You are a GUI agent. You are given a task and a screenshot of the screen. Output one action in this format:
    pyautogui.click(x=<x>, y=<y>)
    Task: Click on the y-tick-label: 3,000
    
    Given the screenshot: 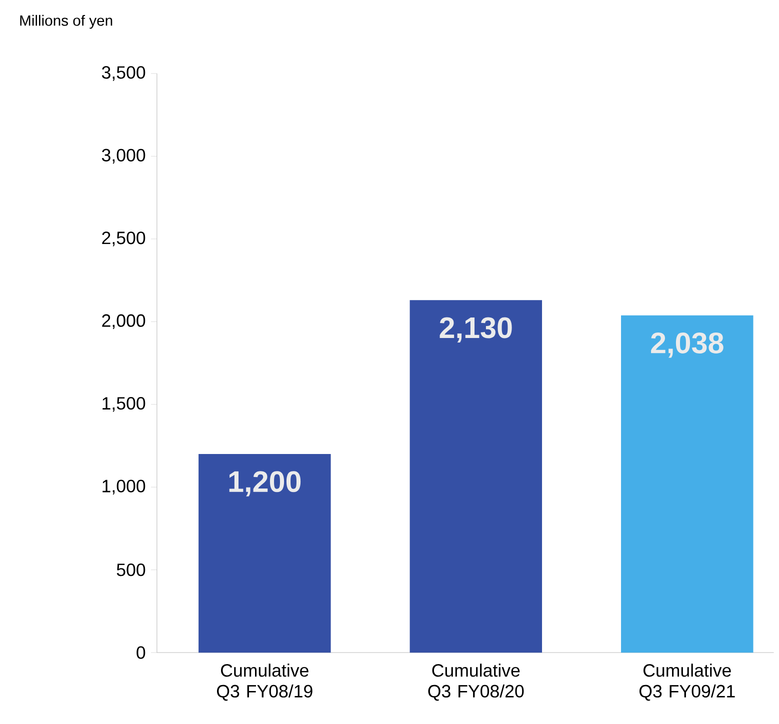 What is the action you would take?
    pyautogui.click(x=124, y=156)
    